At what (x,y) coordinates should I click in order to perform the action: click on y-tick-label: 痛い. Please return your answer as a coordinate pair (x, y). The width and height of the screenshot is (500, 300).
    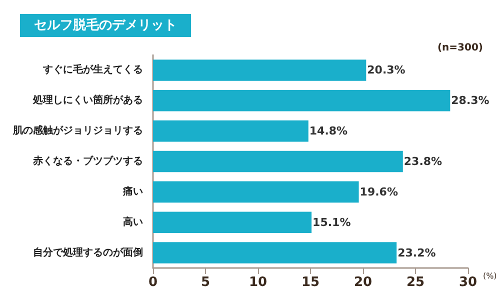
    Looking at the image, I should click on (132, 191).